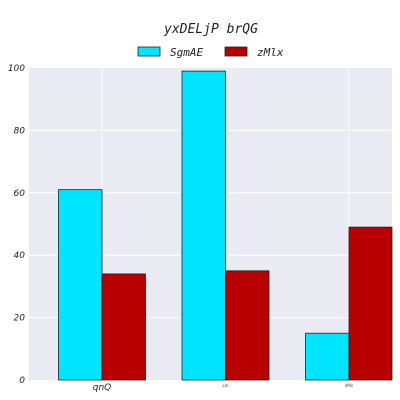  What do you see at coordinates (20, 319) in the screenshot?
I see `y-tick-label: 20` at bounding box center [20, 319].